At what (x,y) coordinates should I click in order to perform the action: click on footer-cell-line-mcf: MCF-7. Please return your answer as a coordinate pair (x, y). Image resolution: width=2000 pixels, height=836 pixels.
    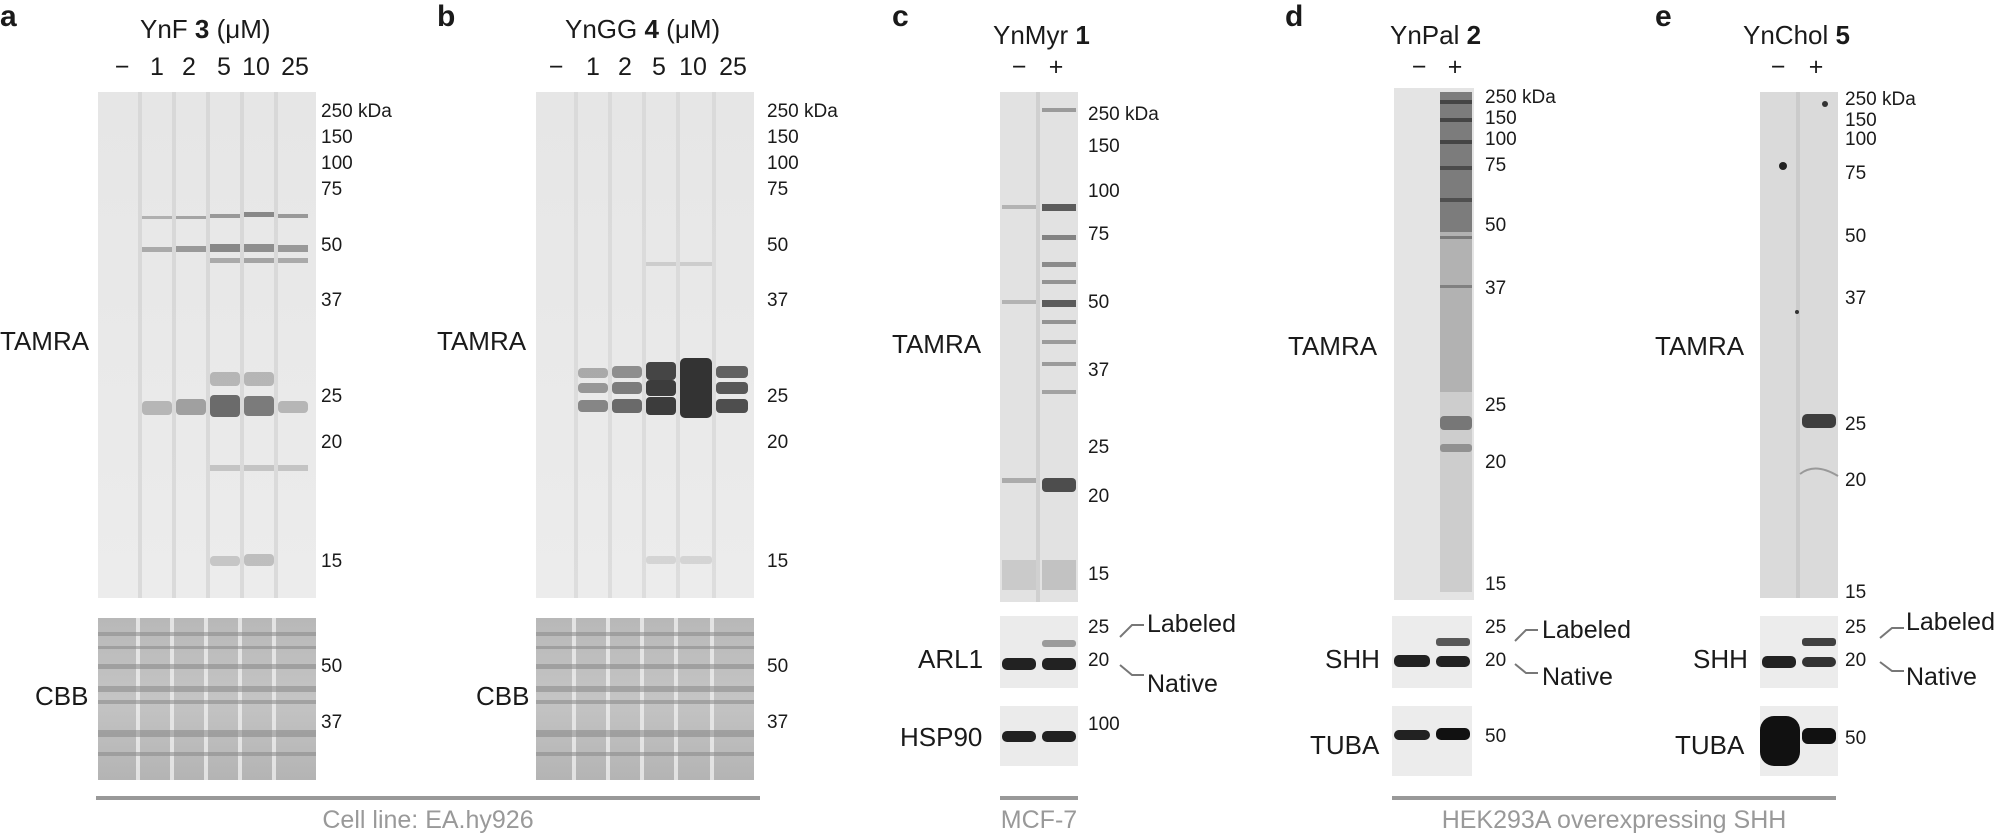
    Looking at the image, I should click on (1039, 820).